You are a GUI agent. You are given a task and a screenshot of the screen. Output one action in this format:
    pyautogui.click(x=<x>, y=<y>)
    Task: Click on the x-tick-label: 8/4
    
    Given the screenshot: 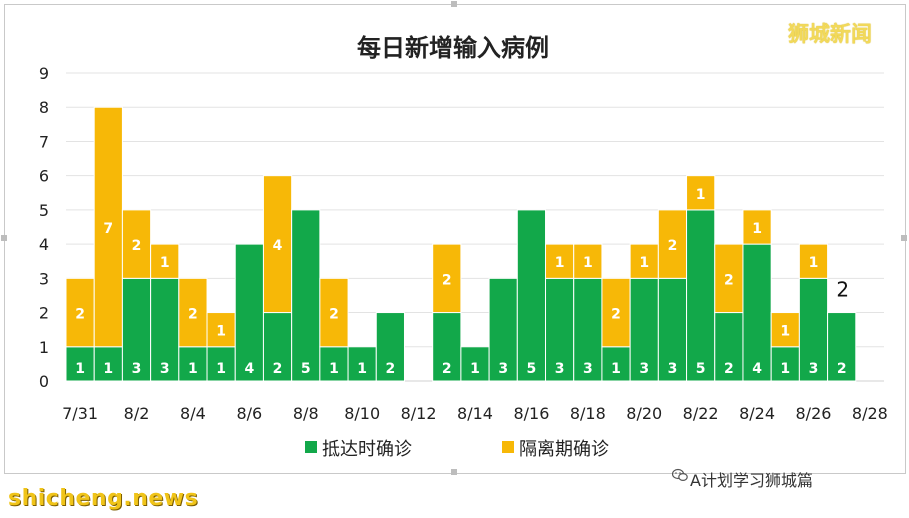 What is the action you would take?
    pyautogui.click(x=193, y=413)
    